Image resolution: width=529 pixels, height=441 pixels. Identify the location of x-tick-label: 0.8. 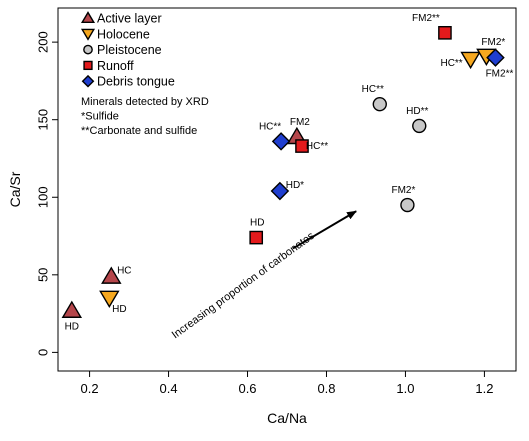
(326, 388).